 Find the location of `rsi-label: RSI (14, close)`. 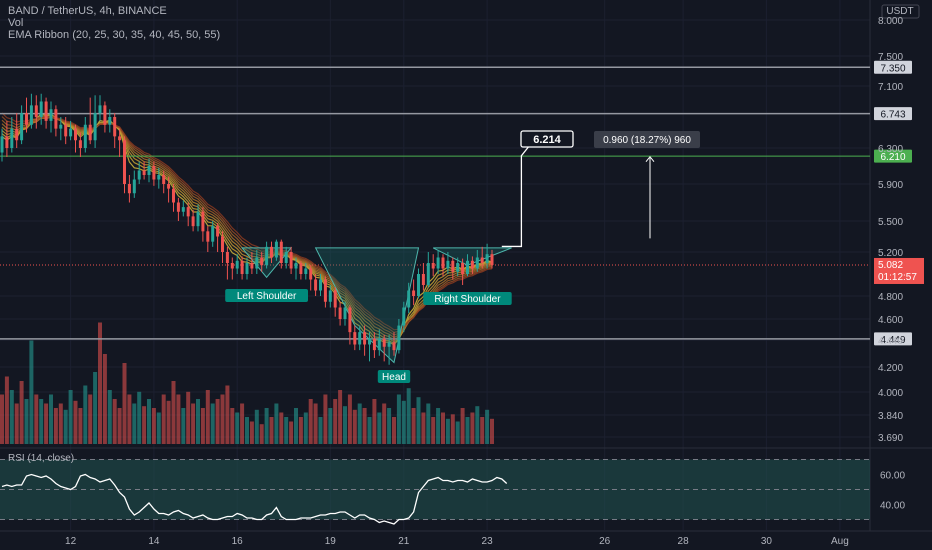

rsi-label: RSI (14, close) is located at coordinates (41, 458).